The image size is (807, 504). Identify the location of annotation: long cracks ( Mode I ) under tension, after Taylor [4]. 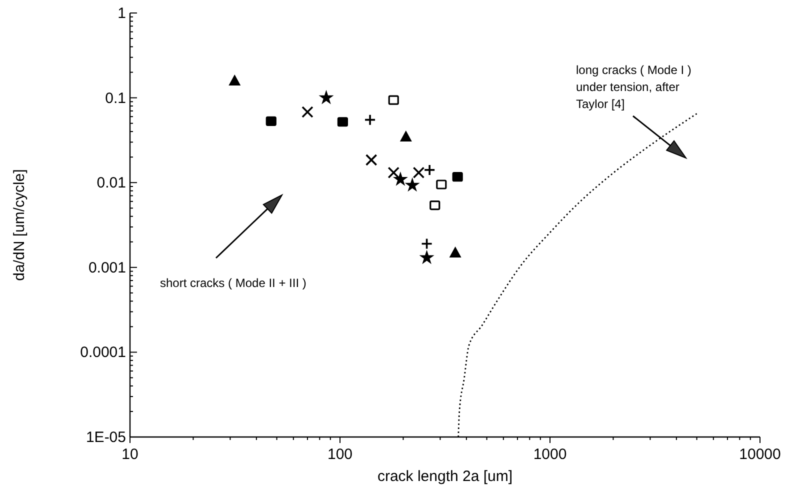
(634, 87).